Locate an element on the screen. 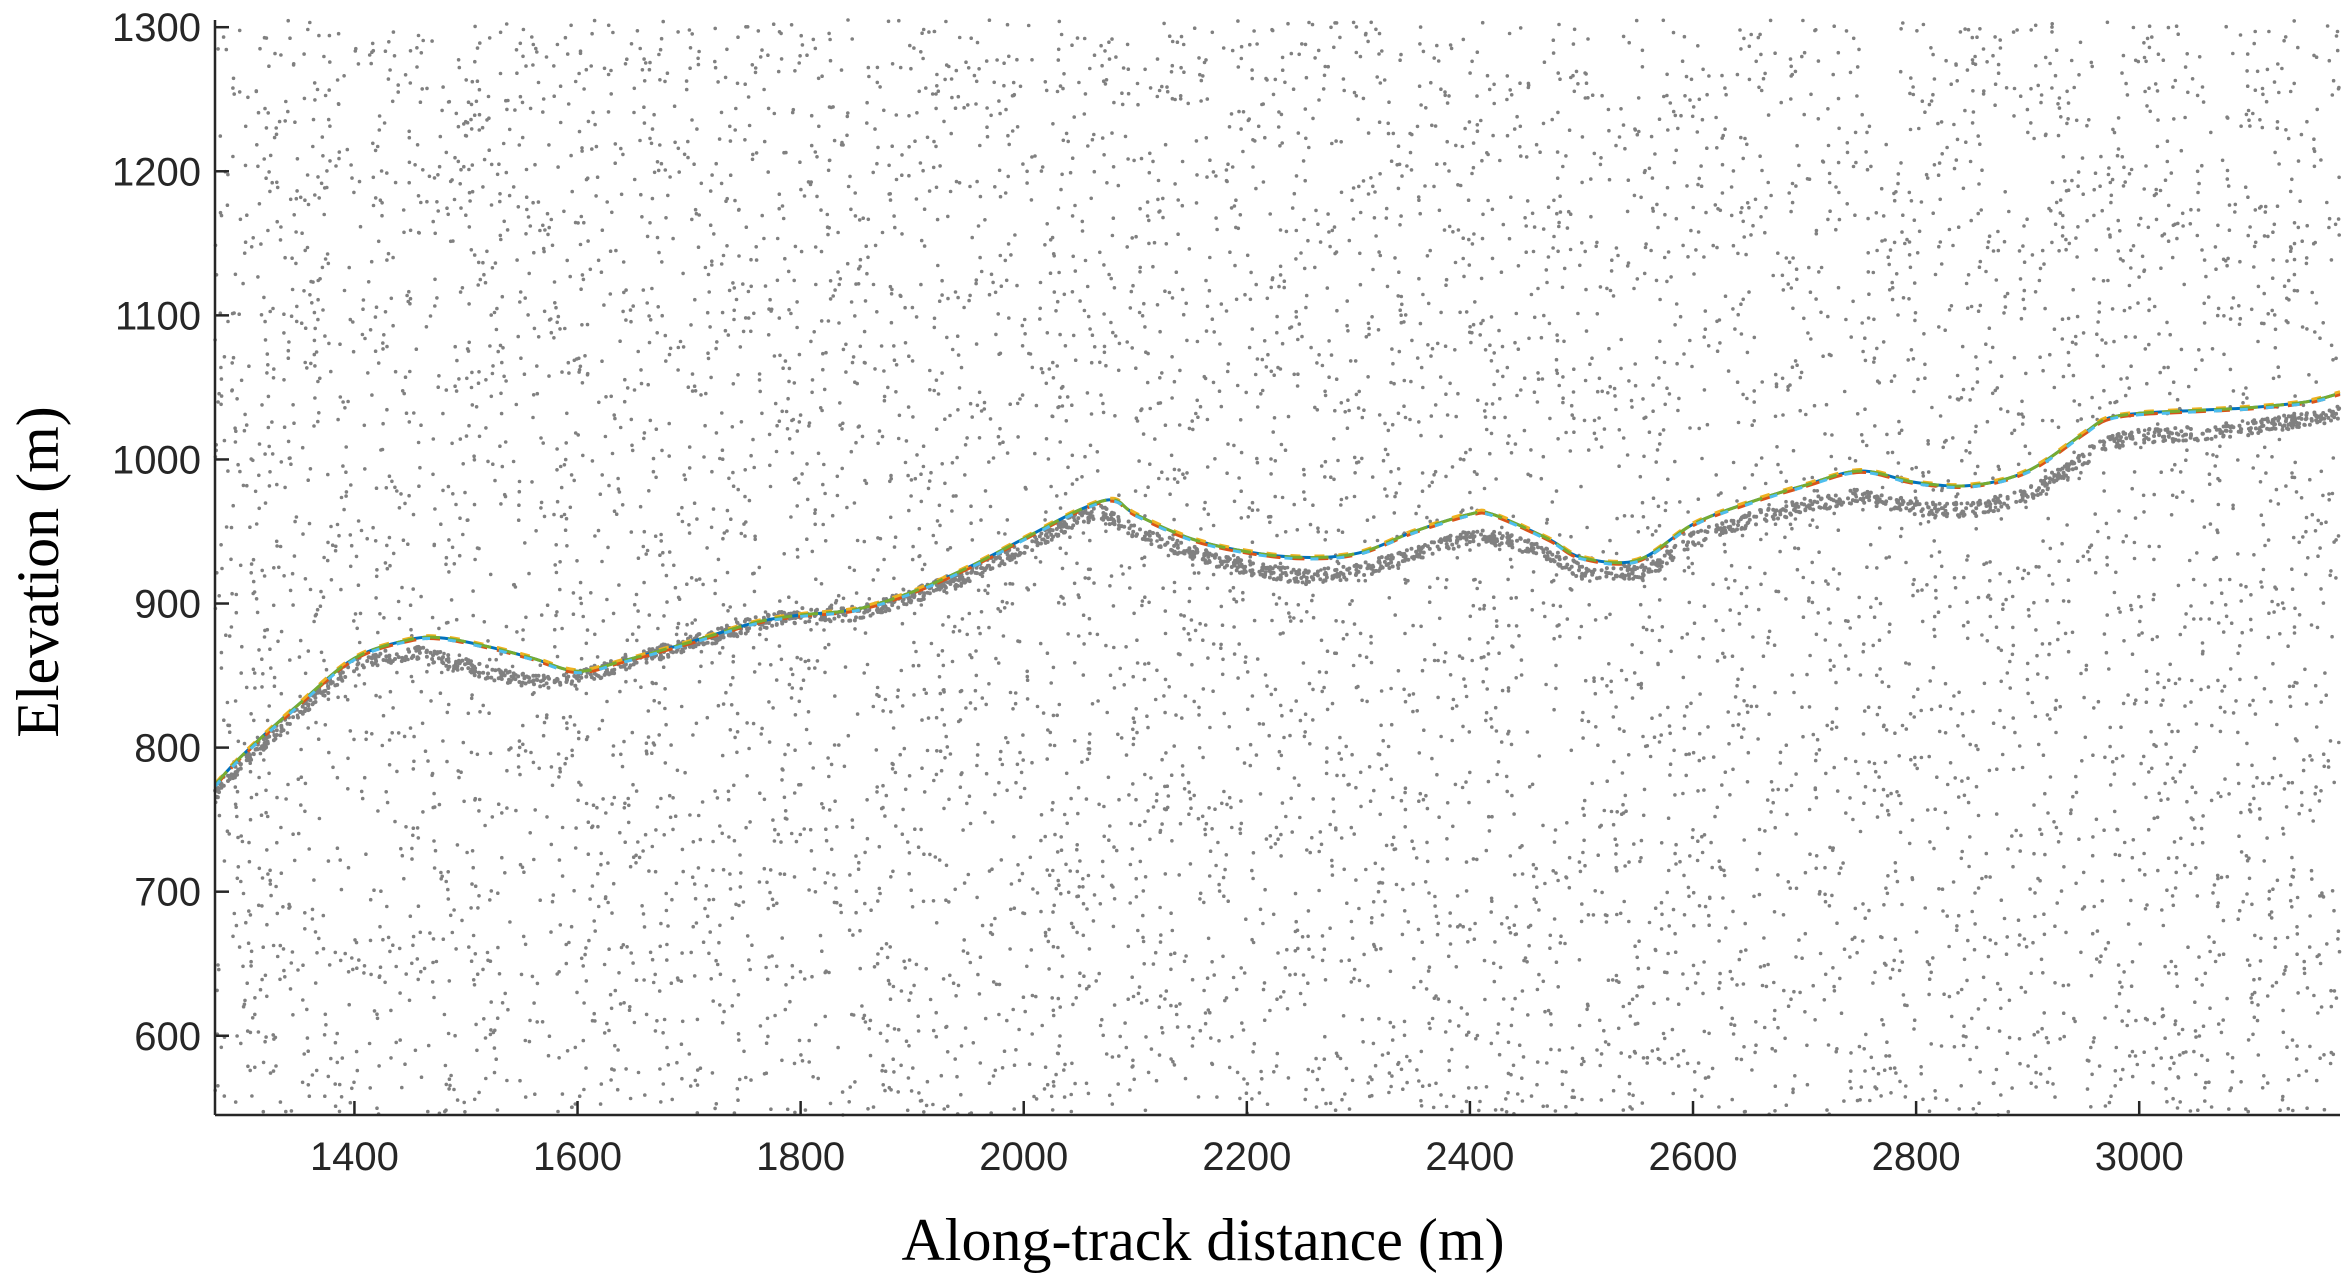 The height and width of the screenshot is (1282, 2350). x-tick-label: 1600 is located at coordinates (577, 1157).